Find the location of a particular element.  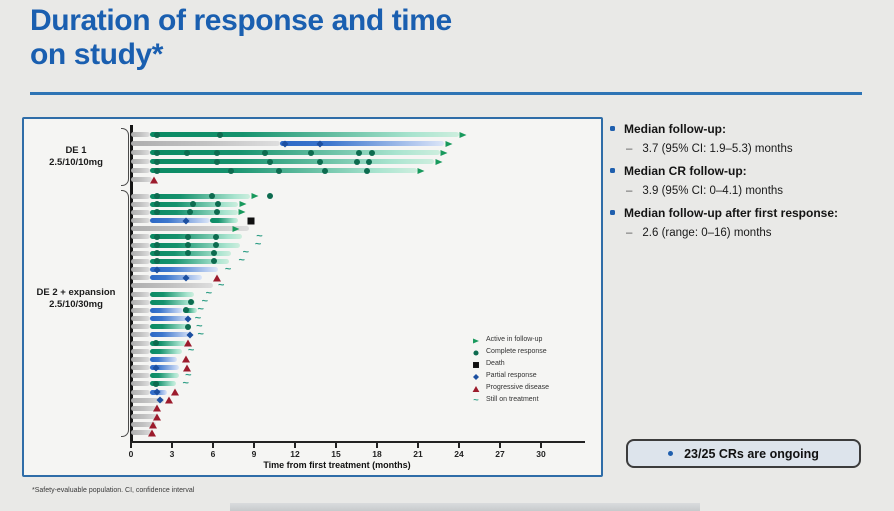

bullet-icon is located at coordinates (612, 212).